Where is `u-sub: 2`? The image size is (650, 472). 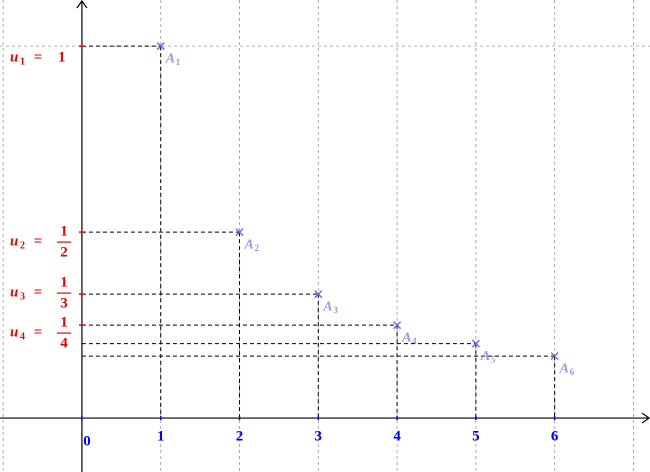
u-sub: 2 is located at coordinates (22, 245).